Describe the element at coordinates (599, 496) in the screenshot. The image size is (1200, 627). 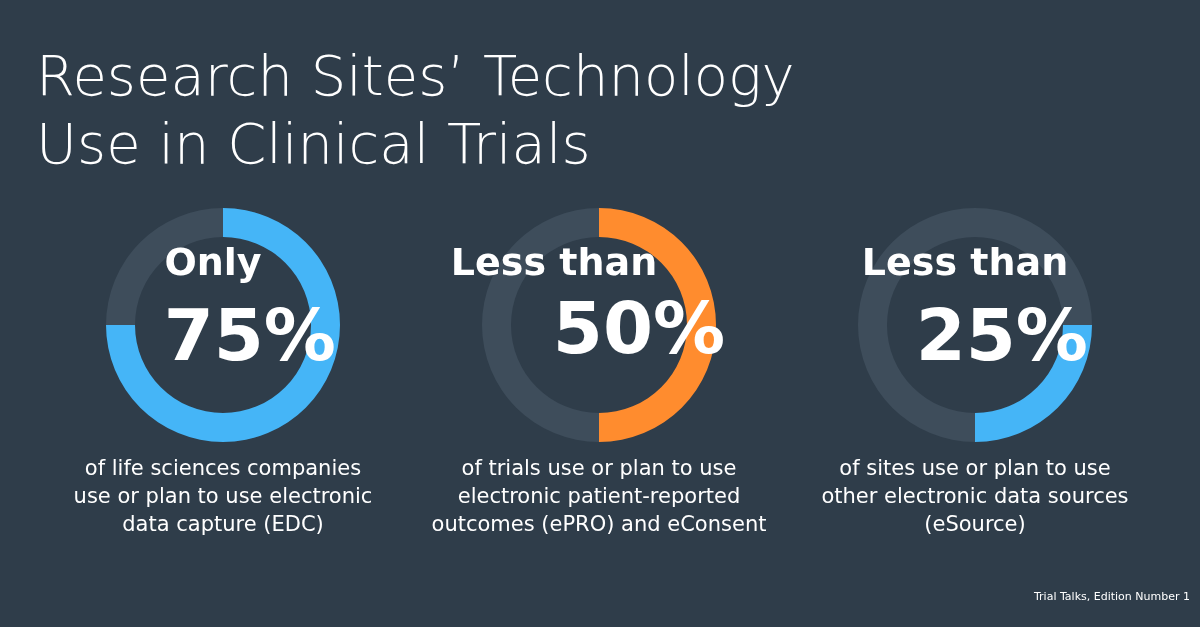
I see `text: of trials use or plan to use electronic patient-reported outcomes (ePRO) and eConsent` at that location.